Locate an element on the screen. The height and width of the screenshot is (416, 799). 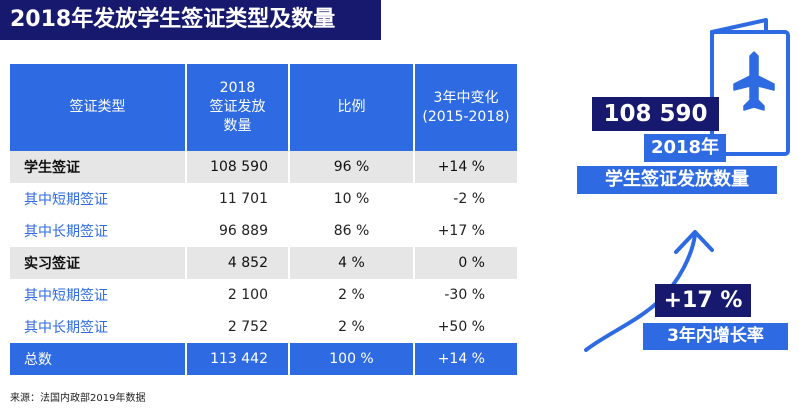
cell-share: 86 % is located at coordinates (352, 231).